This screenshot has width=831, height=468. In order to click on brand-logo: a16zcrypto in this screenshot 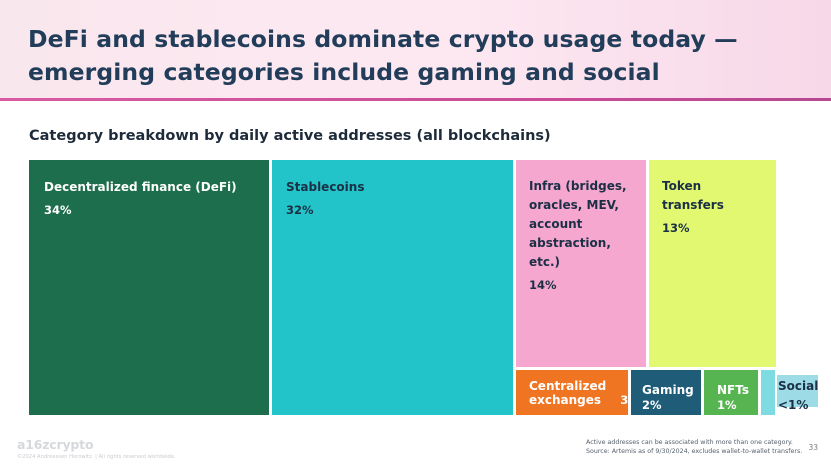, I will do `click(55, 444)`.